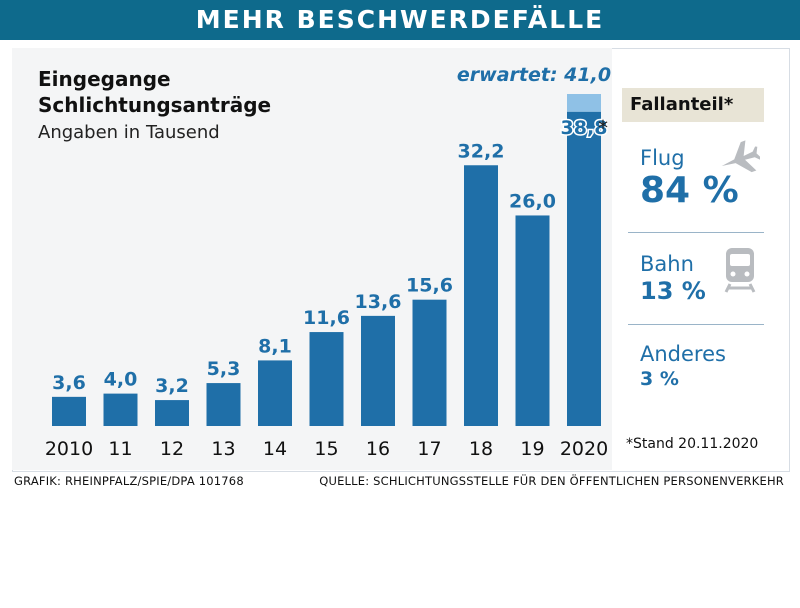 The image size is (800, 608). Describe the element at coordinates (378, 302) in the screenshot. I see `bar-value-label: 13,6` at that location.